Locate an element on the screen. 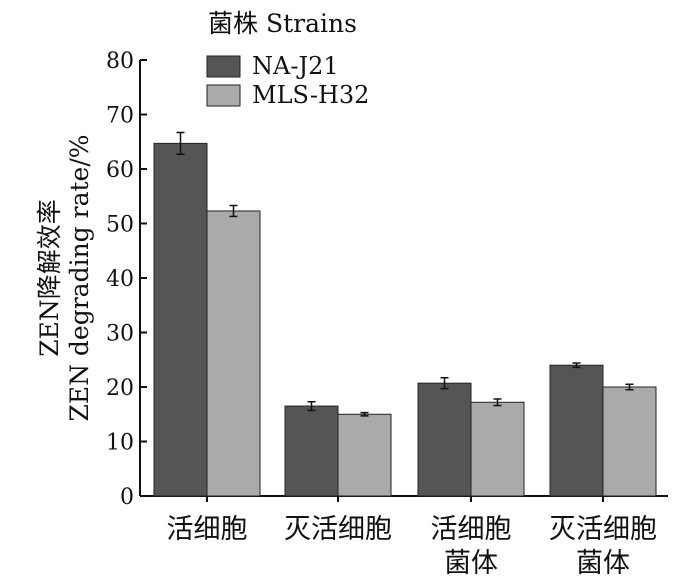 The width and height of the screenshot is (700, 588). legend: 菌株 Strains NA-J21 MLS-H32 is located at coordinates (287, 59).